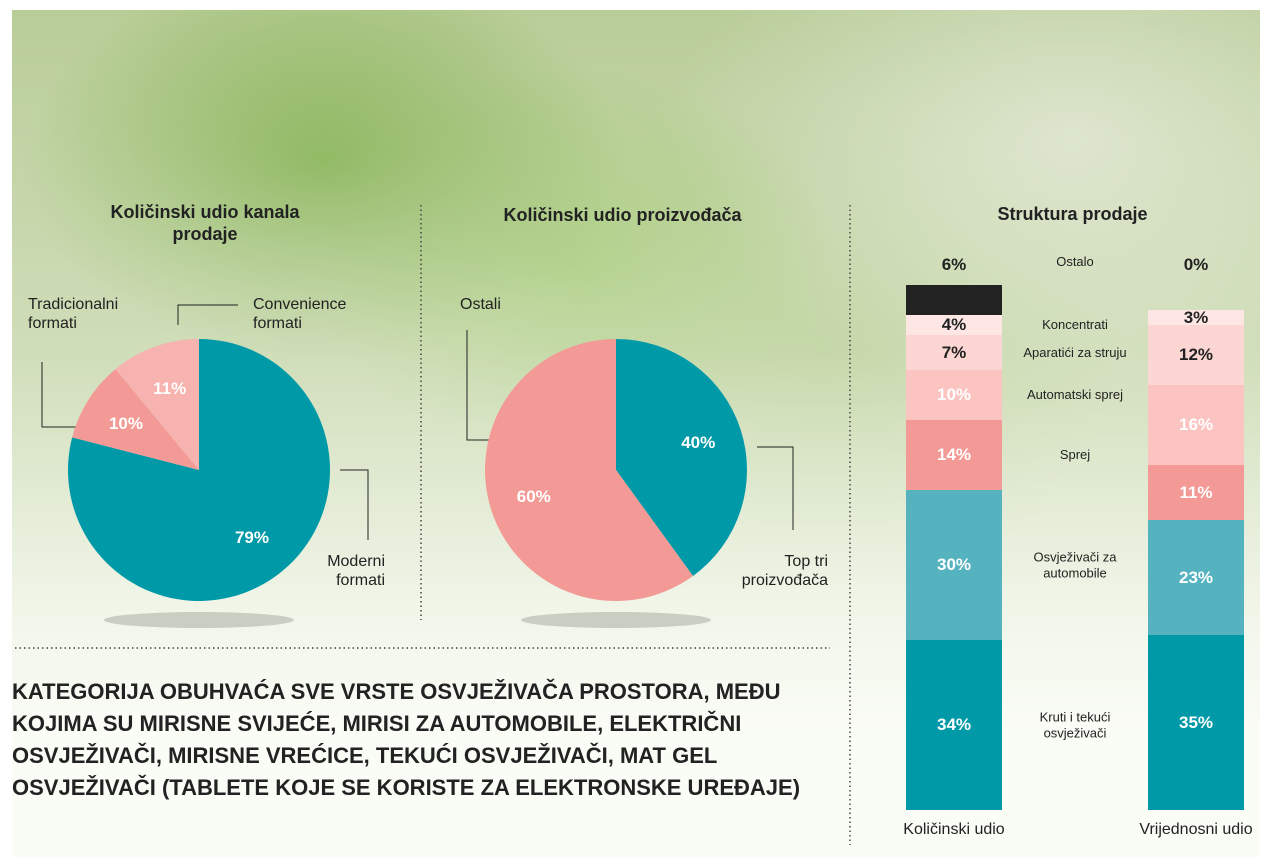  I want to click on value-label: 34%, so click(954, 724).